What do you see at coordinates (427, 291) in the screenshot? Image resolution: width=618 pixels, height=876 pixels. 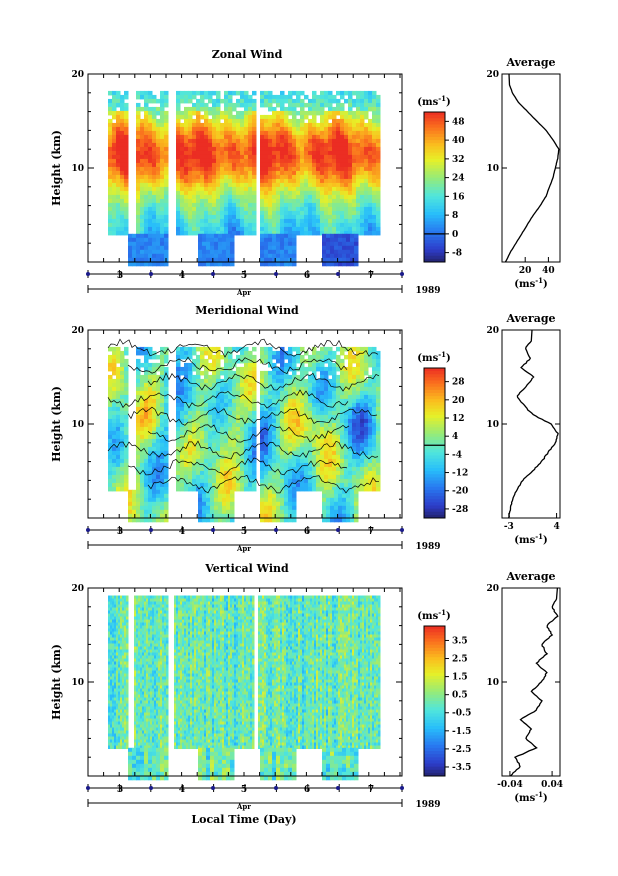 I see `year-label: 1989` at bounding box center [427, 291].